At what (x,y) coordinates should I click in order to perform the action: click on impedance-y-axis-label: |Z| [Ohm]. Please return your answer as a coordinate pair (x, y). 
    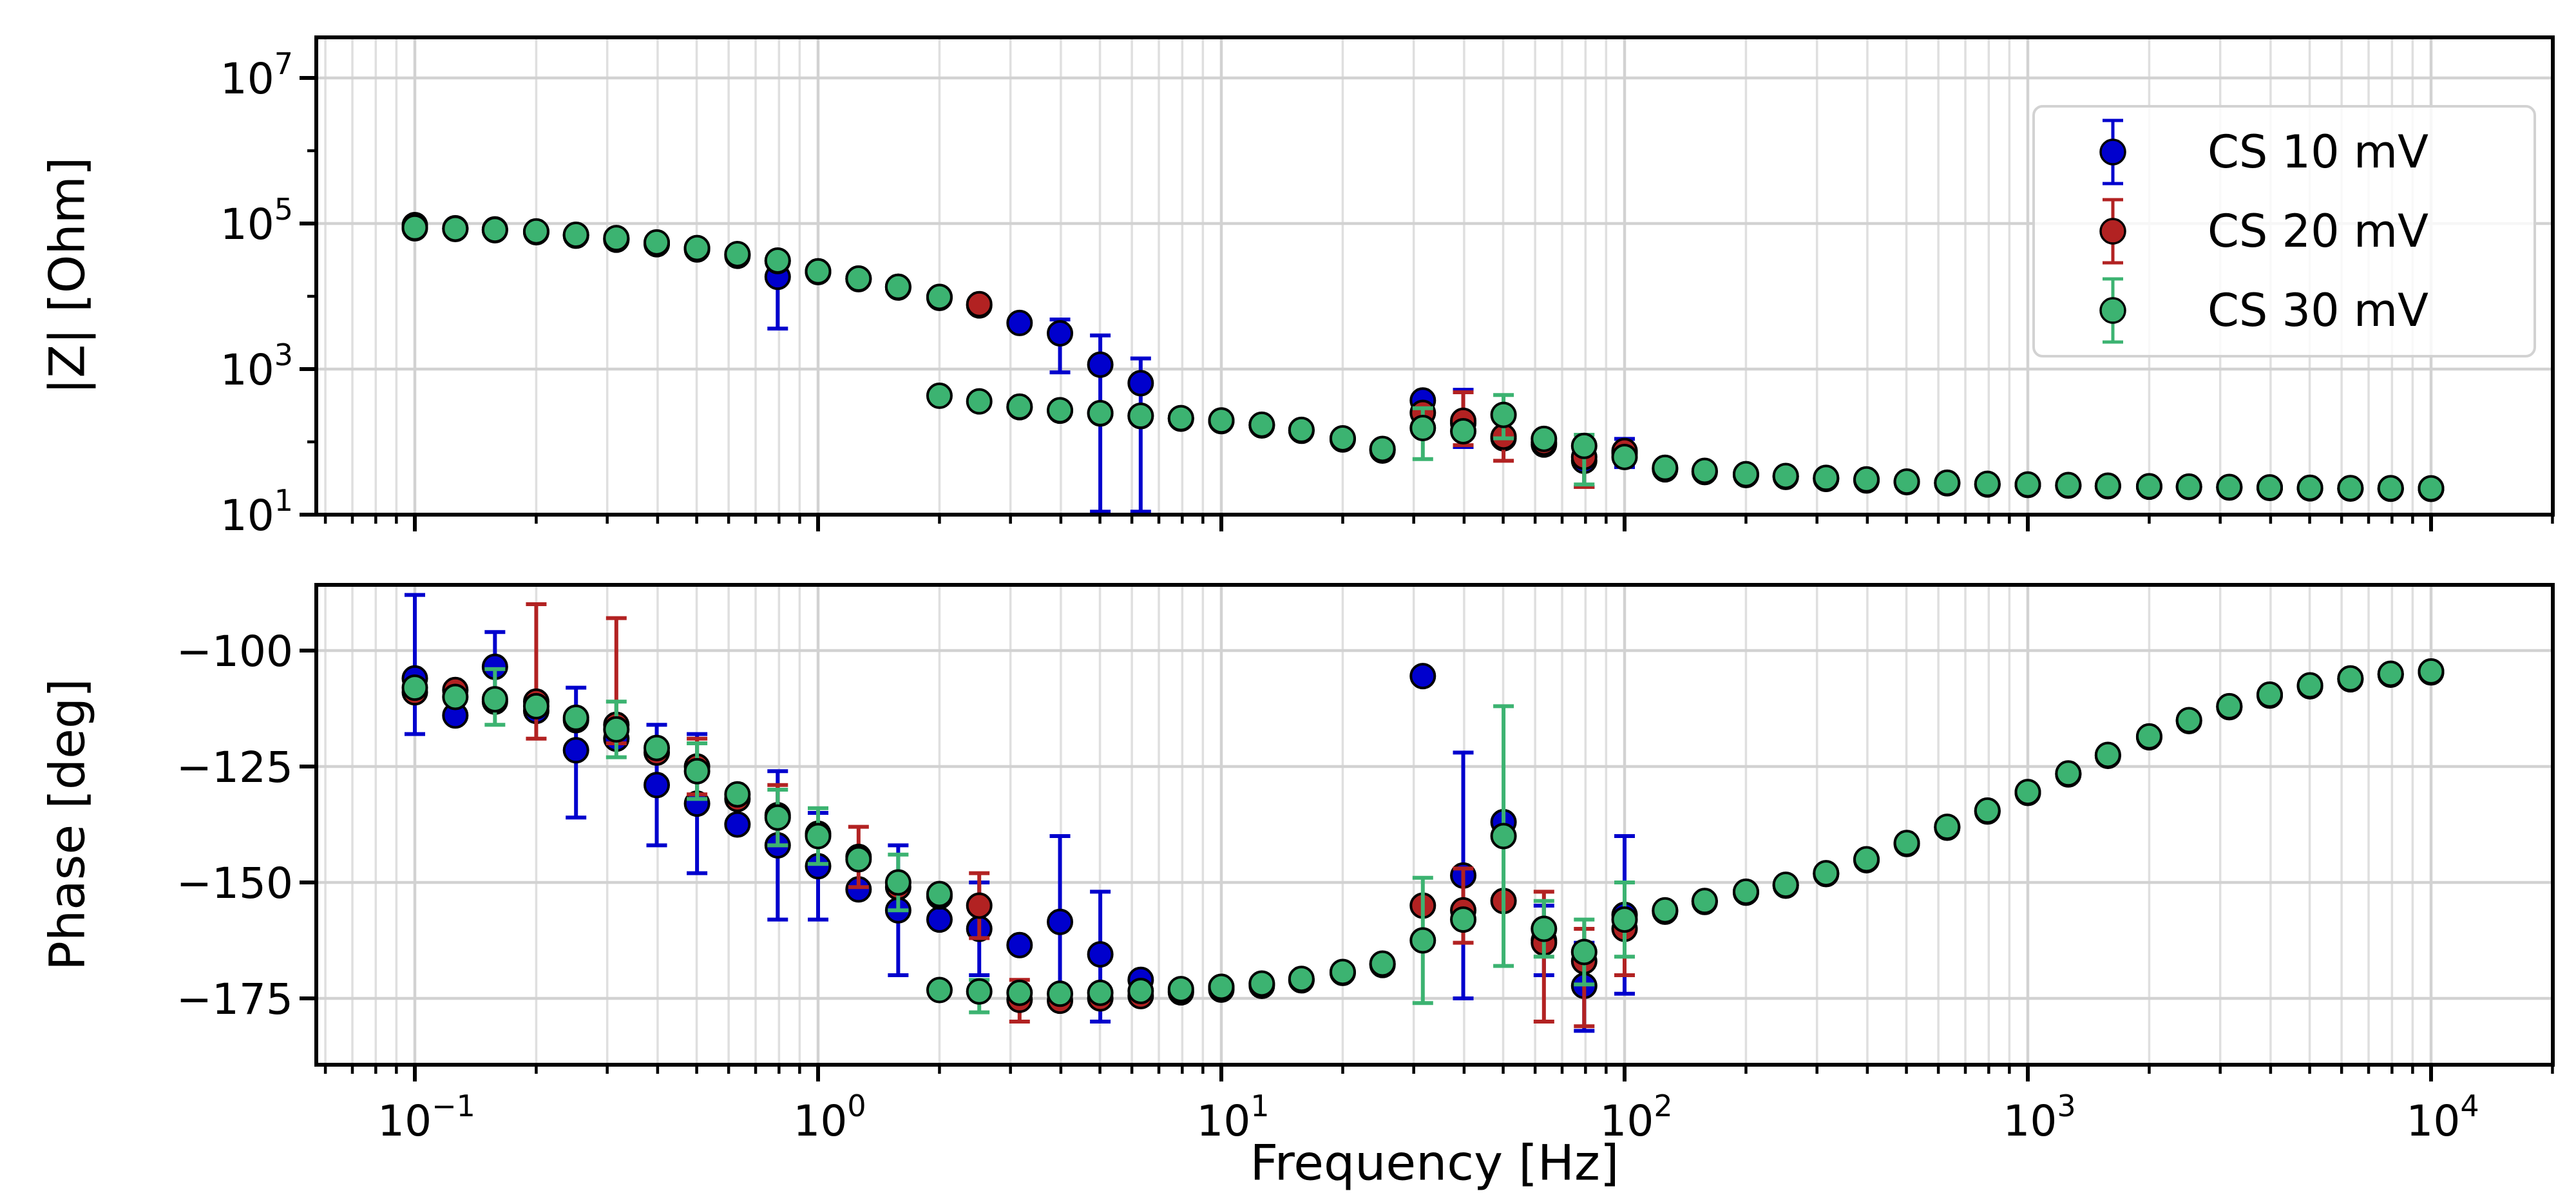
    Looking at the image, I should click on (67, 276).